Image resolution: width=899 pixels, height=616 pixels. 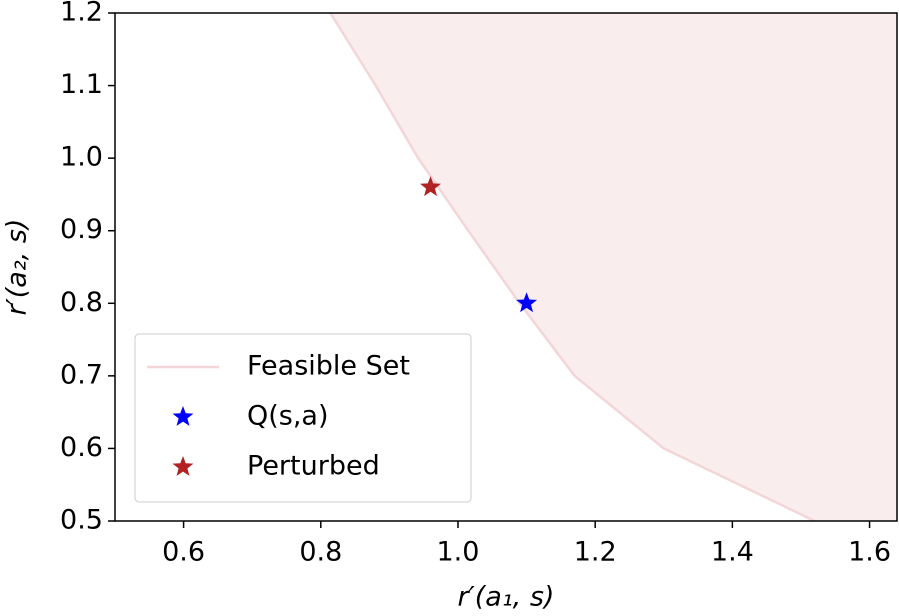 I want to click on x-tick-label: 0.8, so click(x=320, y=552).